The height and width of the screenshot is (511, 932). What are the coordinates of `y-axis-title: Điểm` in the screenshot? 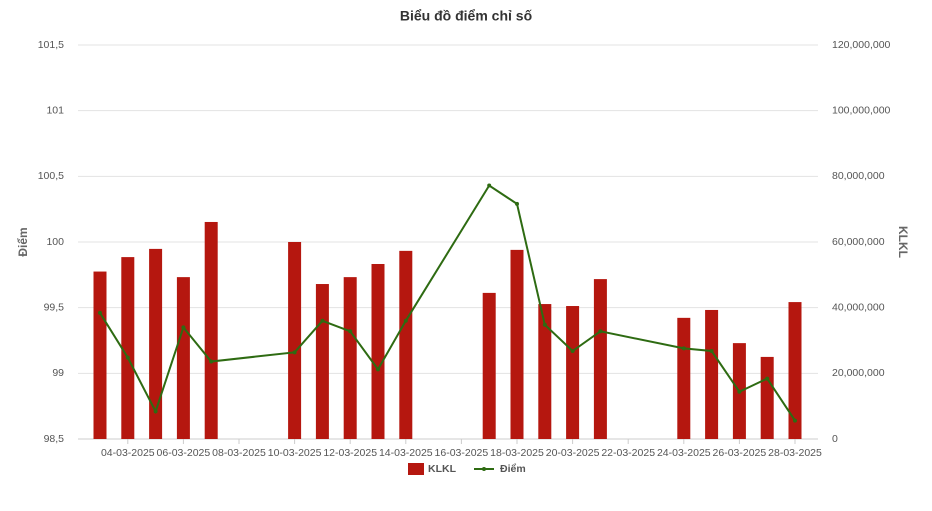 It's located at (23, 241).